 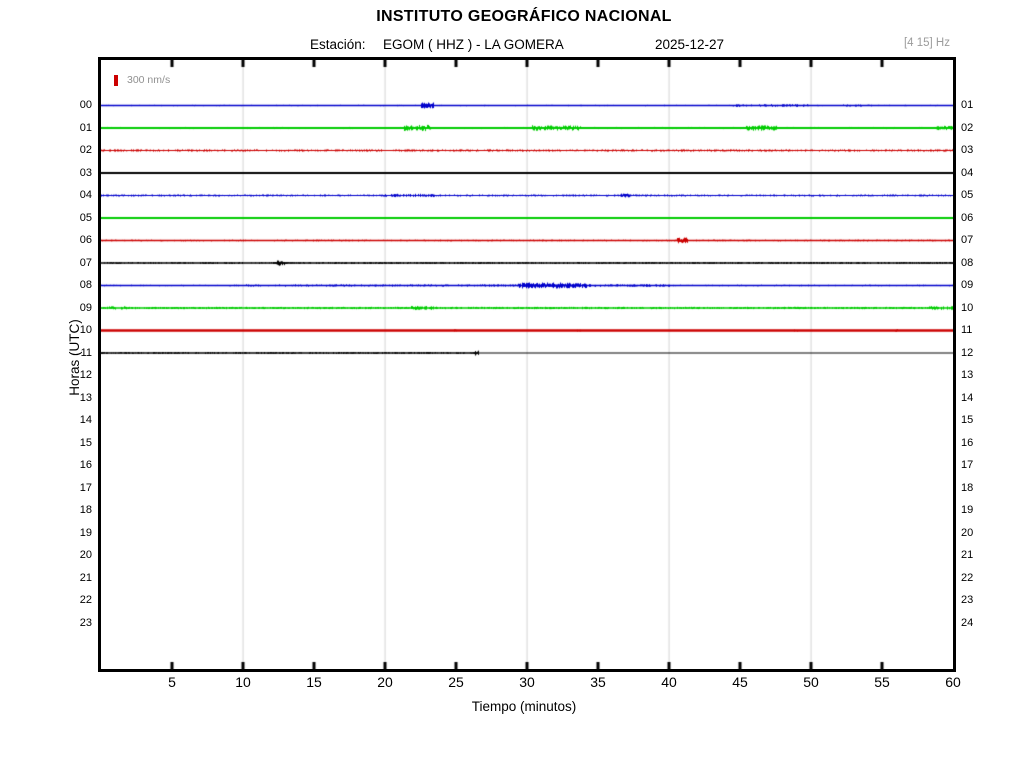 I want to click on hour-label-left: 15, so click(x=85, y=442).